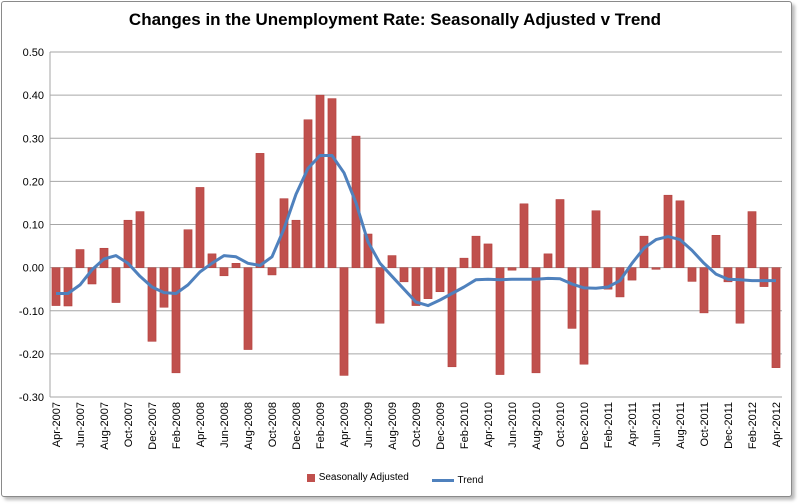 This screenshot has width=800, height=504. What do you see at coordinates (417, 424) in the screenshot?
I see `x-tick-label: Oct-2009` at bounding box center [417, 424].